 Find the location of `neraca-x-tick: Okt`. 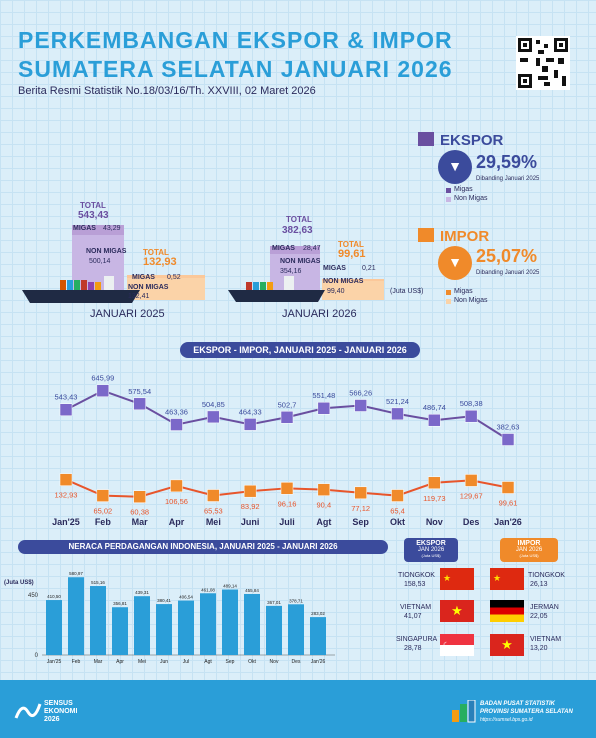

neraca-x-tick: Okt is located at coordinates (252, 662).